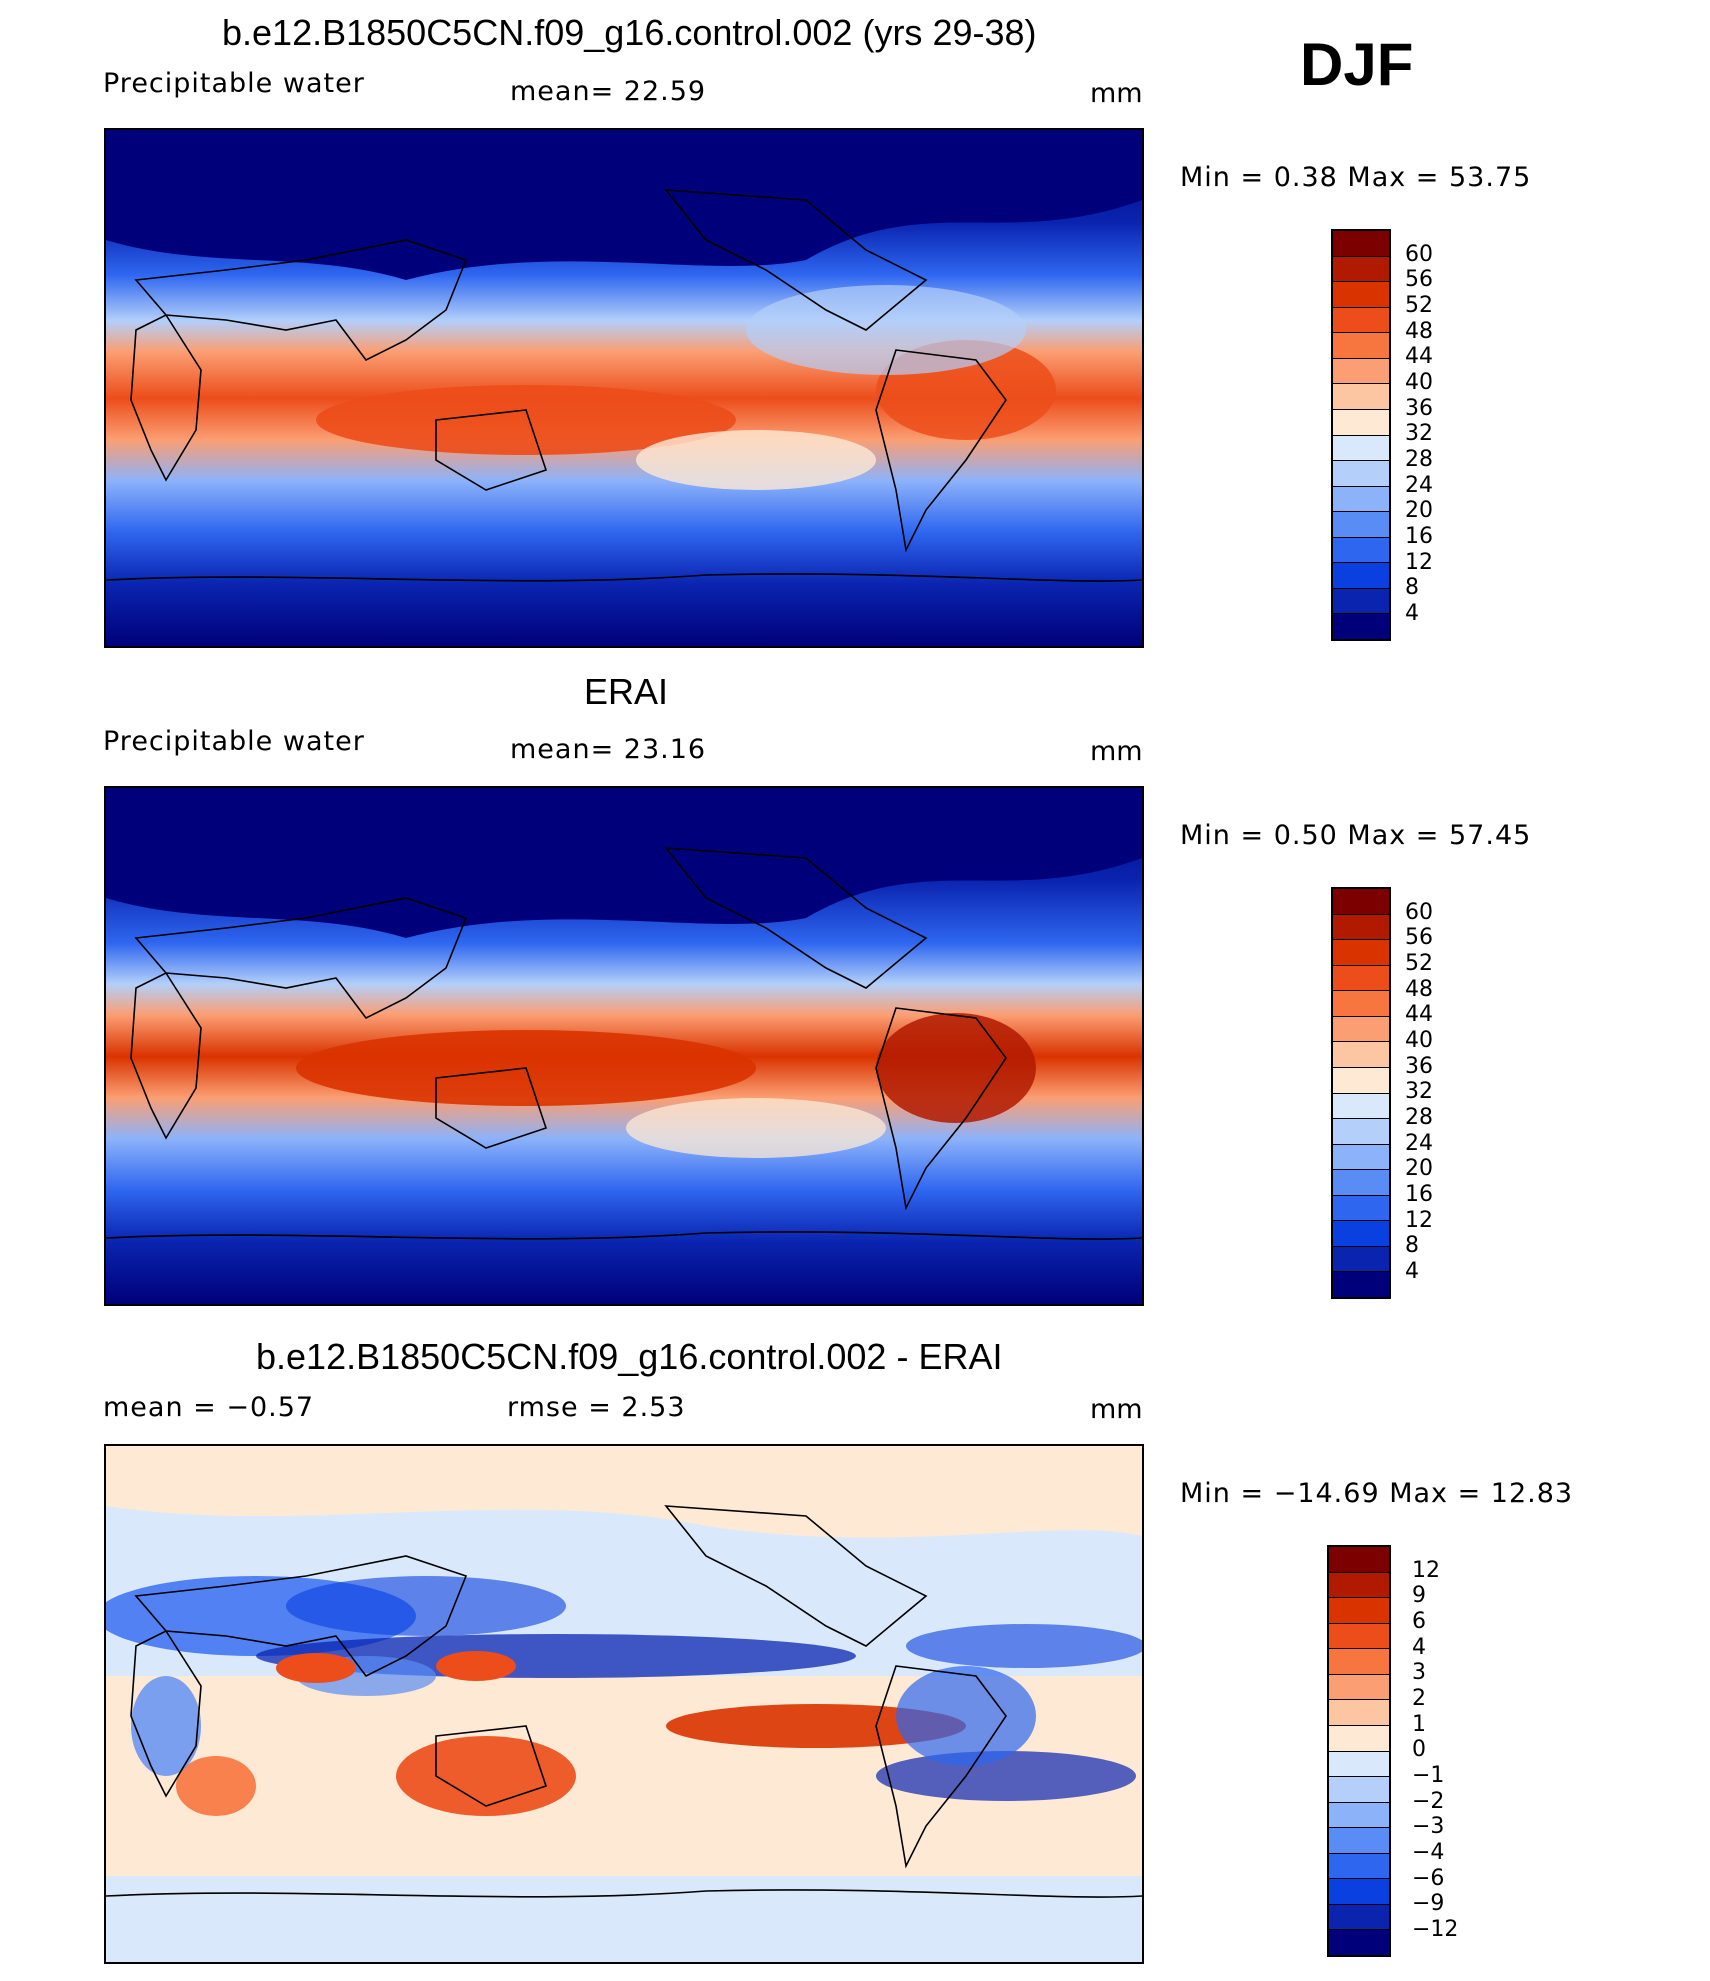 Image resolution: width=1710 pixels, height=1981 pixels. What do you see at coordinates (1428, 1852) in the screenshot?
I see `colorbar-tick: −4` at bounding box center [1428, 1852].